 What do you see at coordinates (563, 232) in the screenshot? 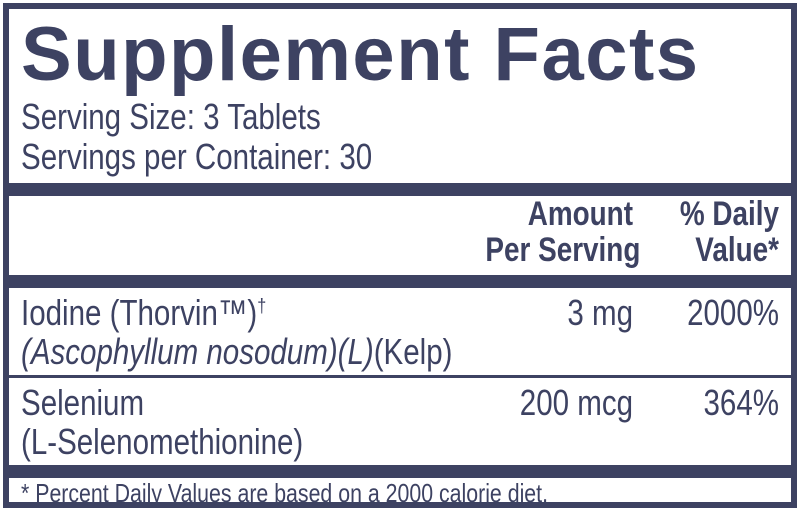
I see `header-amount-per-serving: Amount Per Serving` at bounding box center [563, 232].